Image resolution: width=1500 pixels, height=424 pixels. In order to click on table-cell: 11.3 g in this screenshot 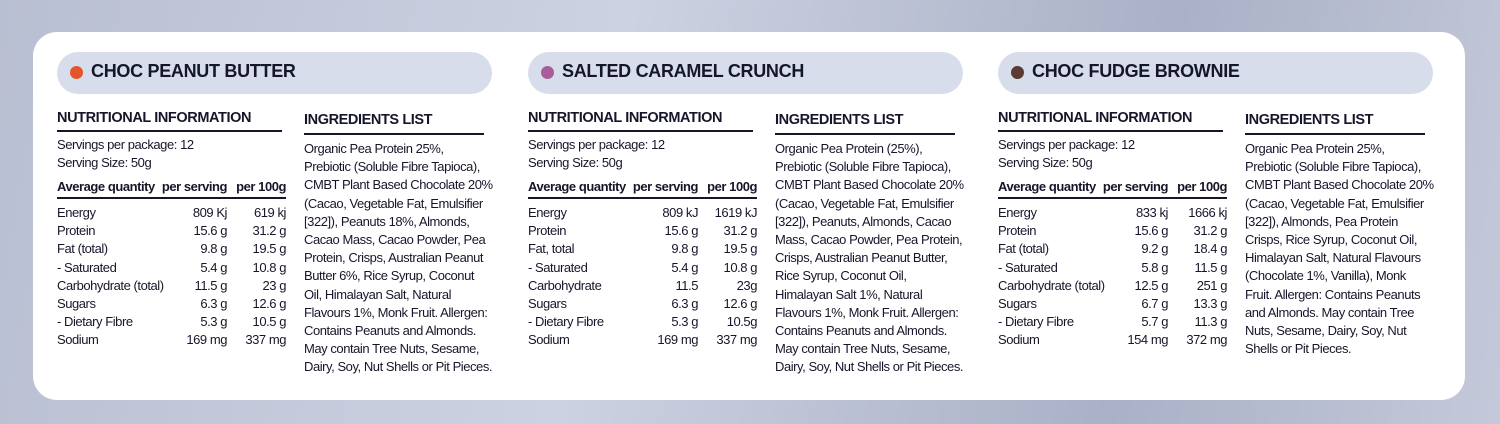, I will do `click(1211, 322)`.